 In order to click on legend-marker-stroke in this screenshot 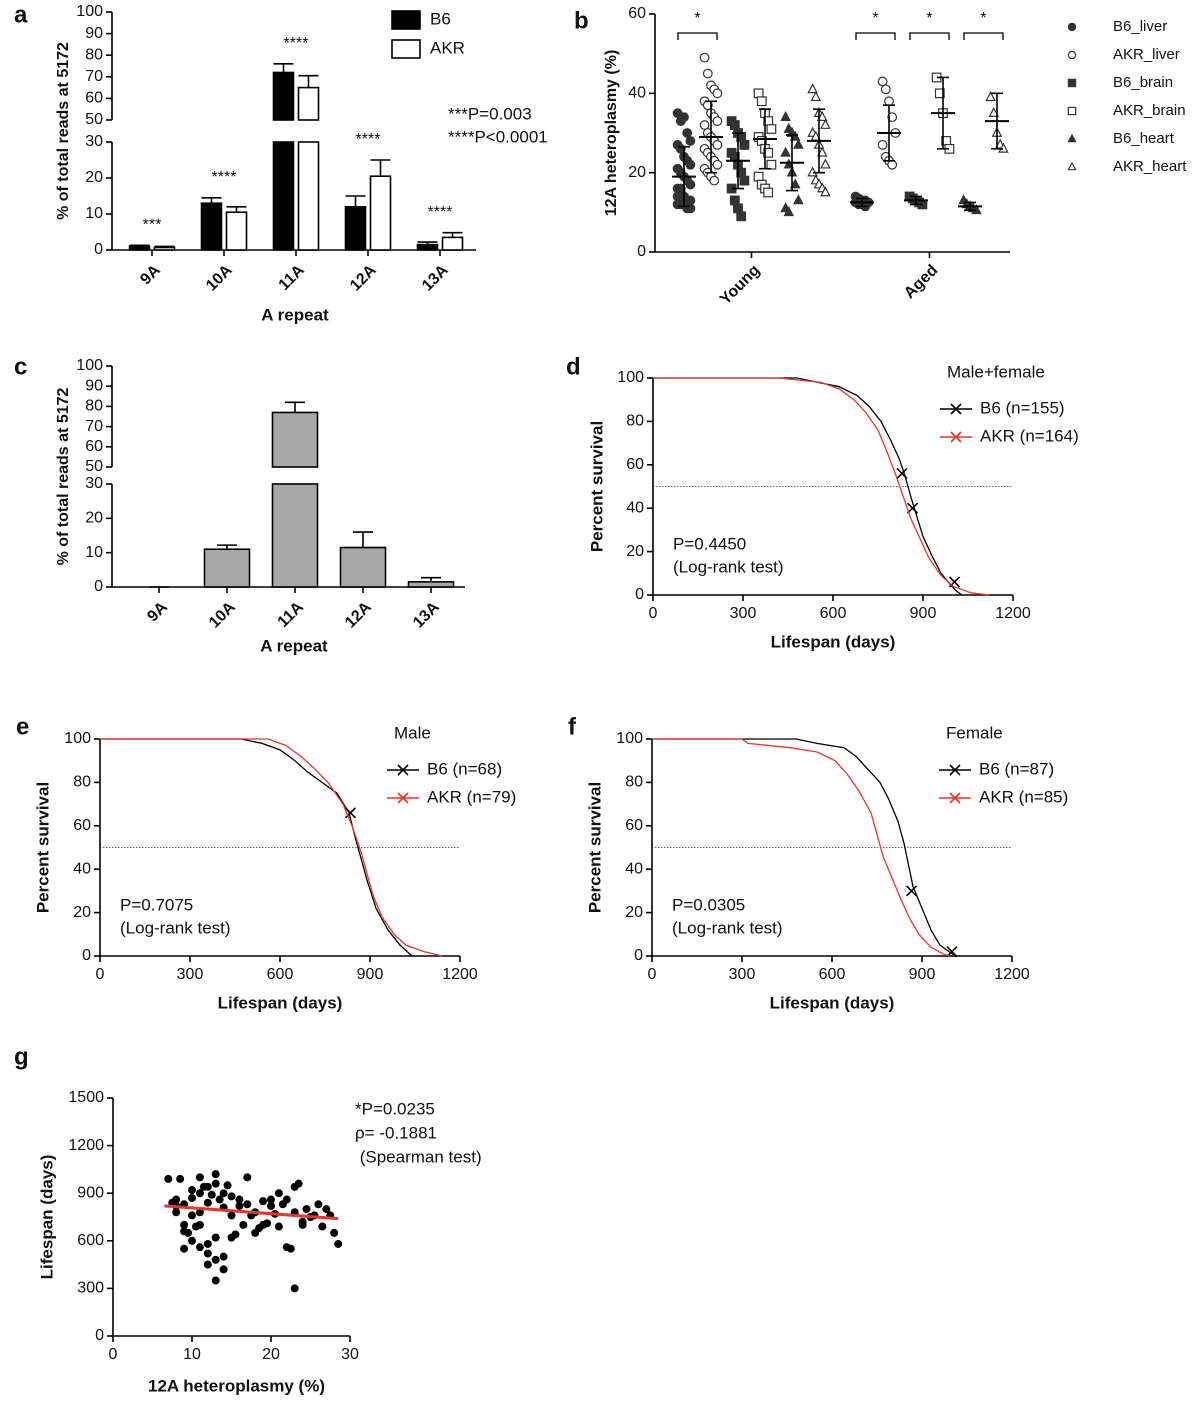, I will do `click(403, 770)`.